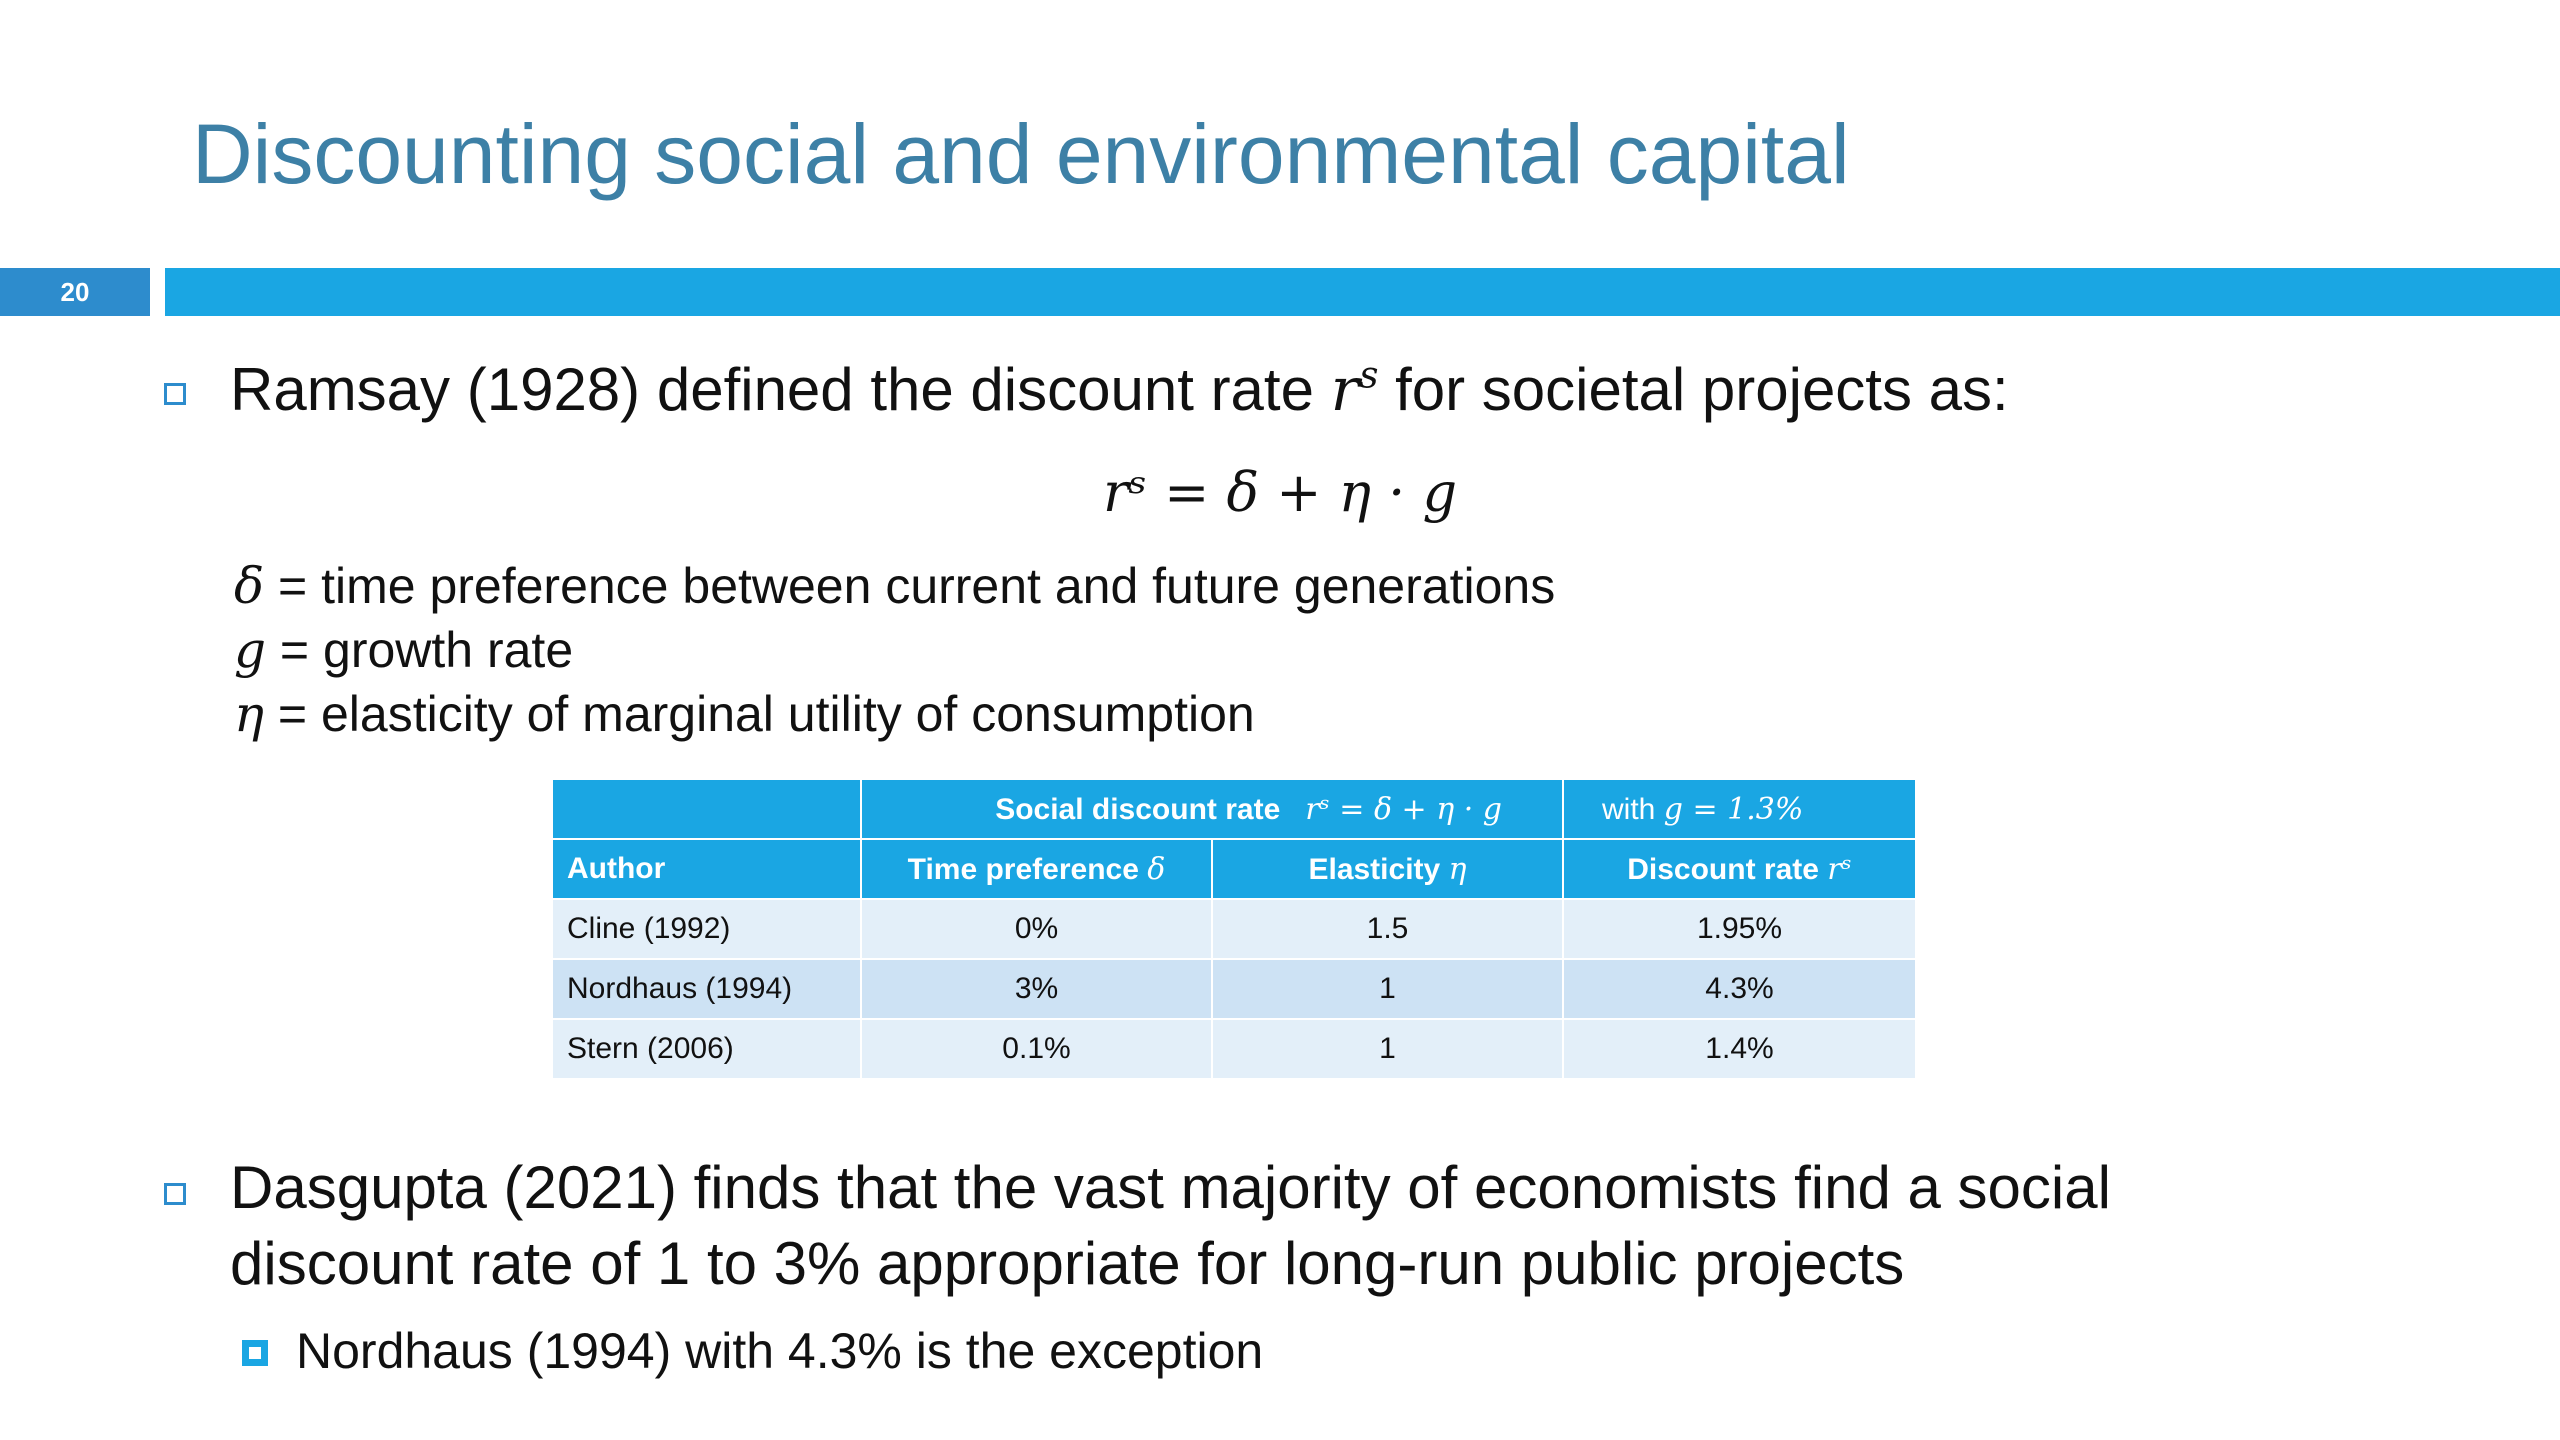  What do you see at coordinates (1739, 990) in the screenshot?
I see `table-cell-discount-rate: 4.3%` at bounding box center [1739, 990].